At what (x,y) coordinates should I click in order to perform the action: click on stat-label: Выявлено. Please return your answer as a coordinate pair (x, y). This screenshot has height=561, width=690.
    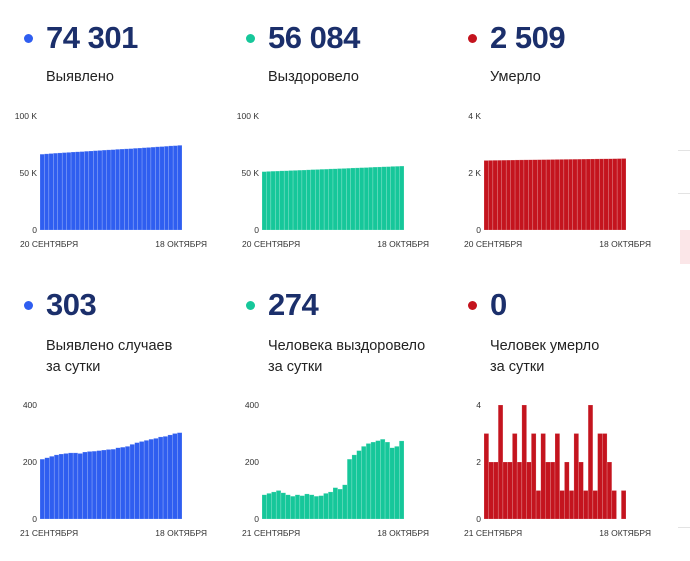
    Looking at the image, I should click on (80, 77).